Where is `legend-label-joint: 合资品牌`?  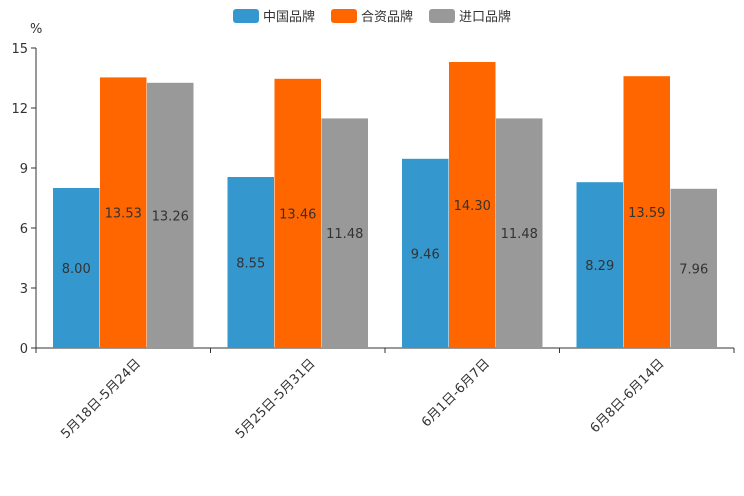 legend-label-joint: 合资品牌 is located at coordinates (386, 17).